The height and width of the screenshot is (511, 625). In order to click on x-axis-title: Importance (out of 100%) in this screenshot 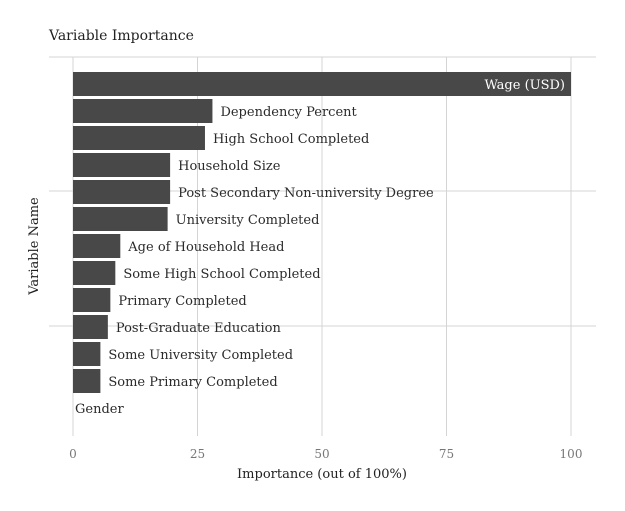, I will do `click(322, 474)`.